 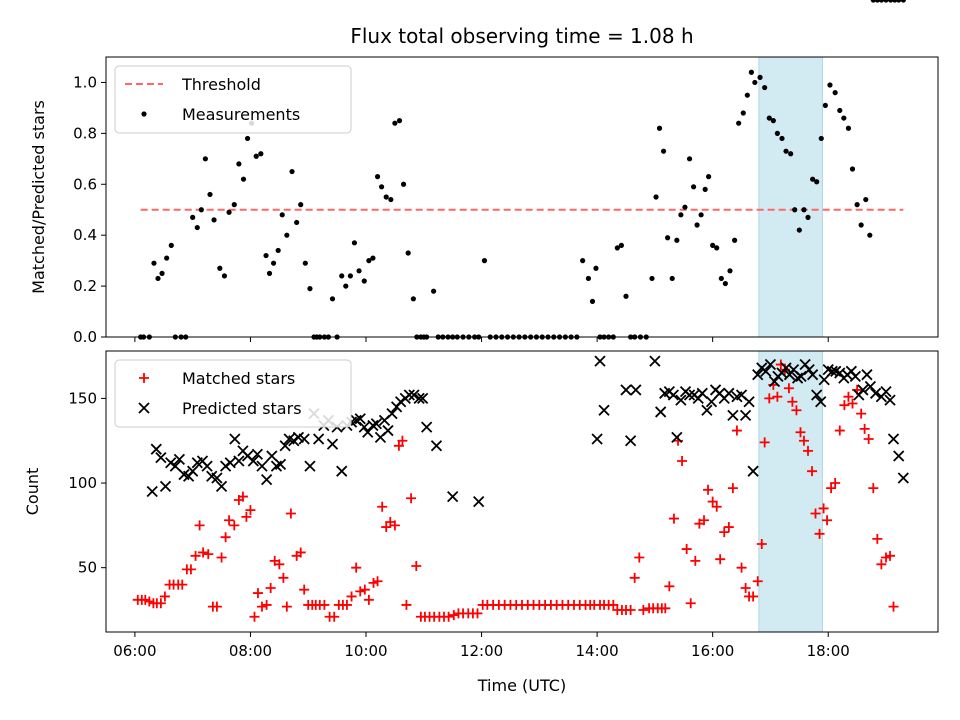 What do you see at coordinates (365, 651) in the screenshot?
I see `x-tick-label: 10:00` at bounding box center [365, 651].